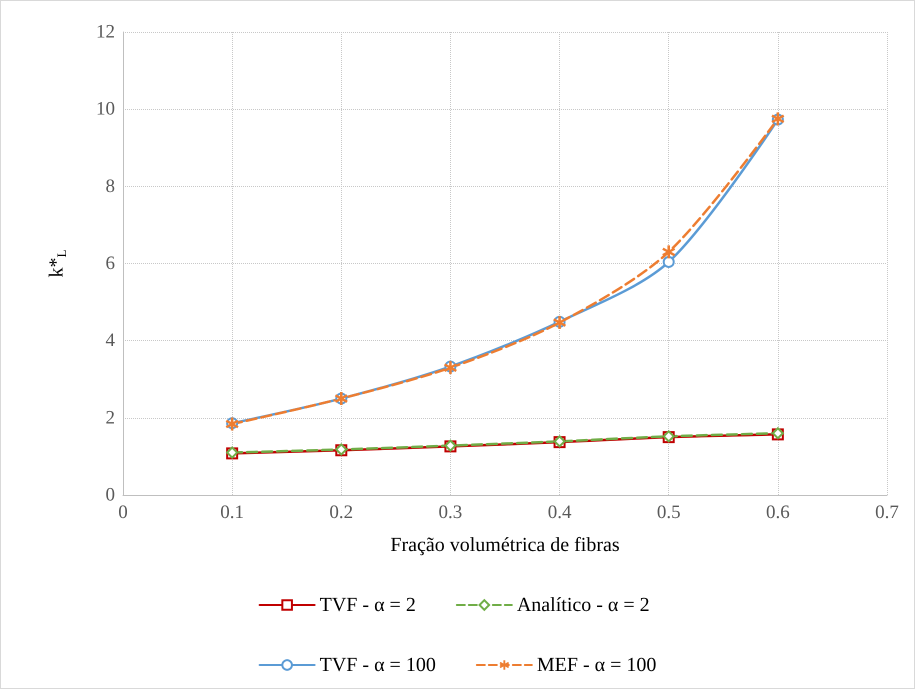 The image size is (915, 689). What do you see at coordinates (105, 32) in the screenshot?
I see `y-tick-label: 12` at bounding box center [105, 32].